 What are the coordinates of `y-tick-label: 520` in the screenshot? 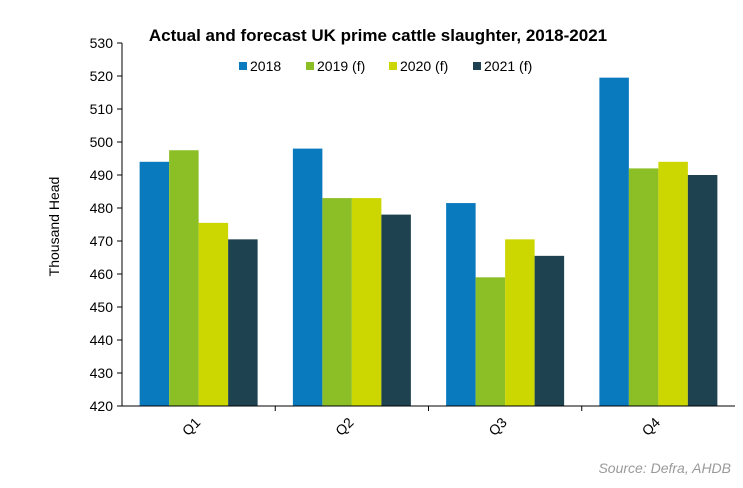 It's located at (102, 76).